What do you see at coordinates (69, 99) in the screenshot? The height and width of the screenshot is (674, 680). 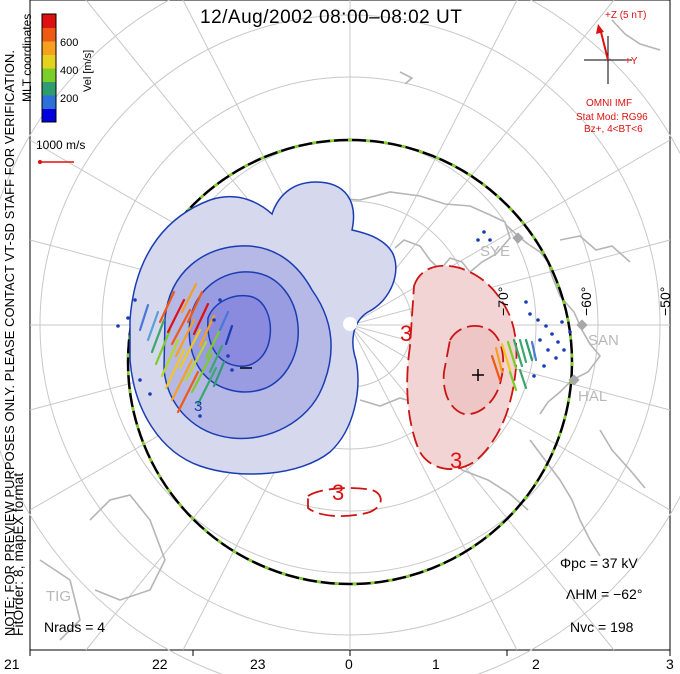 I see `colorbar-tick-200: 200` at bounding box center [69, 99].